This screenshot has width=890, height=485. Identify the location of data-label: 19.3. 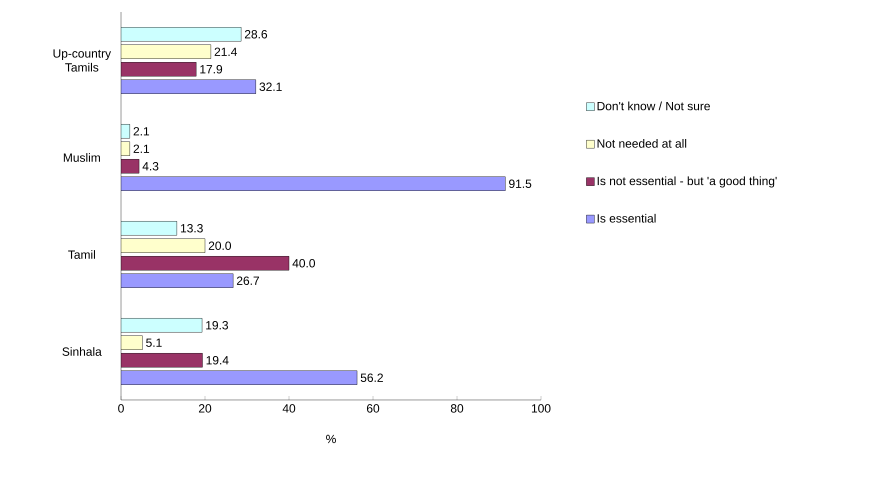
(217, 325).